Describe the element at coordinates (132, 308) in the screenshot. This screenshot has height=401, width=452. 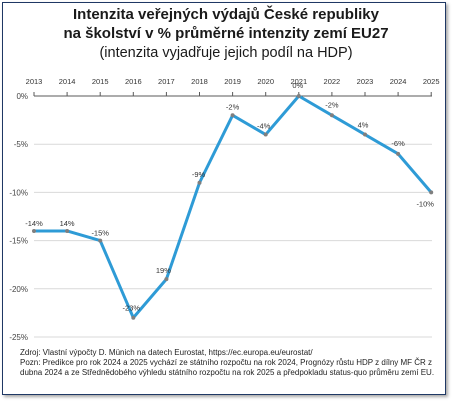
I see `data-label: -23%` at that location.